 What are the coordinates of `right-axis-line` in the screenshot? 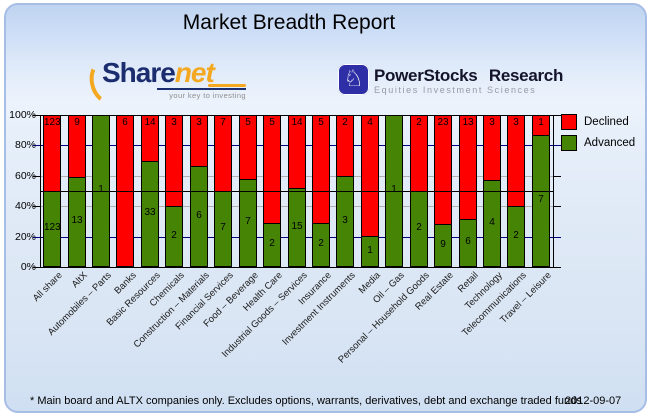 It's located at (553, 191).